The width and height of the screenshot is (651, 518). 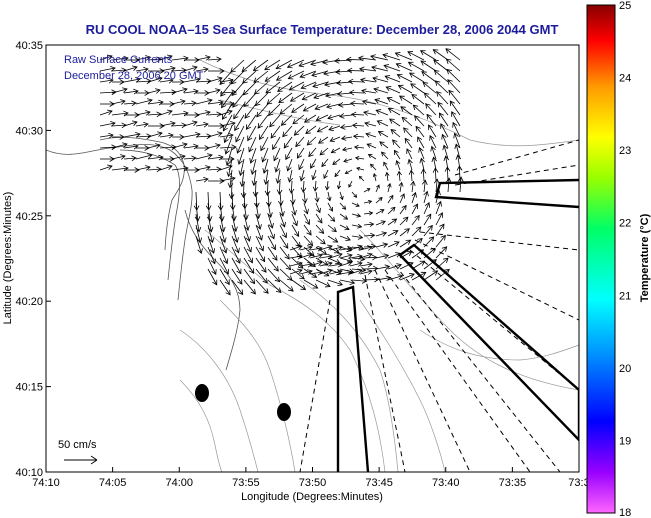 What do you see at coordinates (601, 259) in the screenshot?
I see `colorbar` at bounding box center [601, 259].